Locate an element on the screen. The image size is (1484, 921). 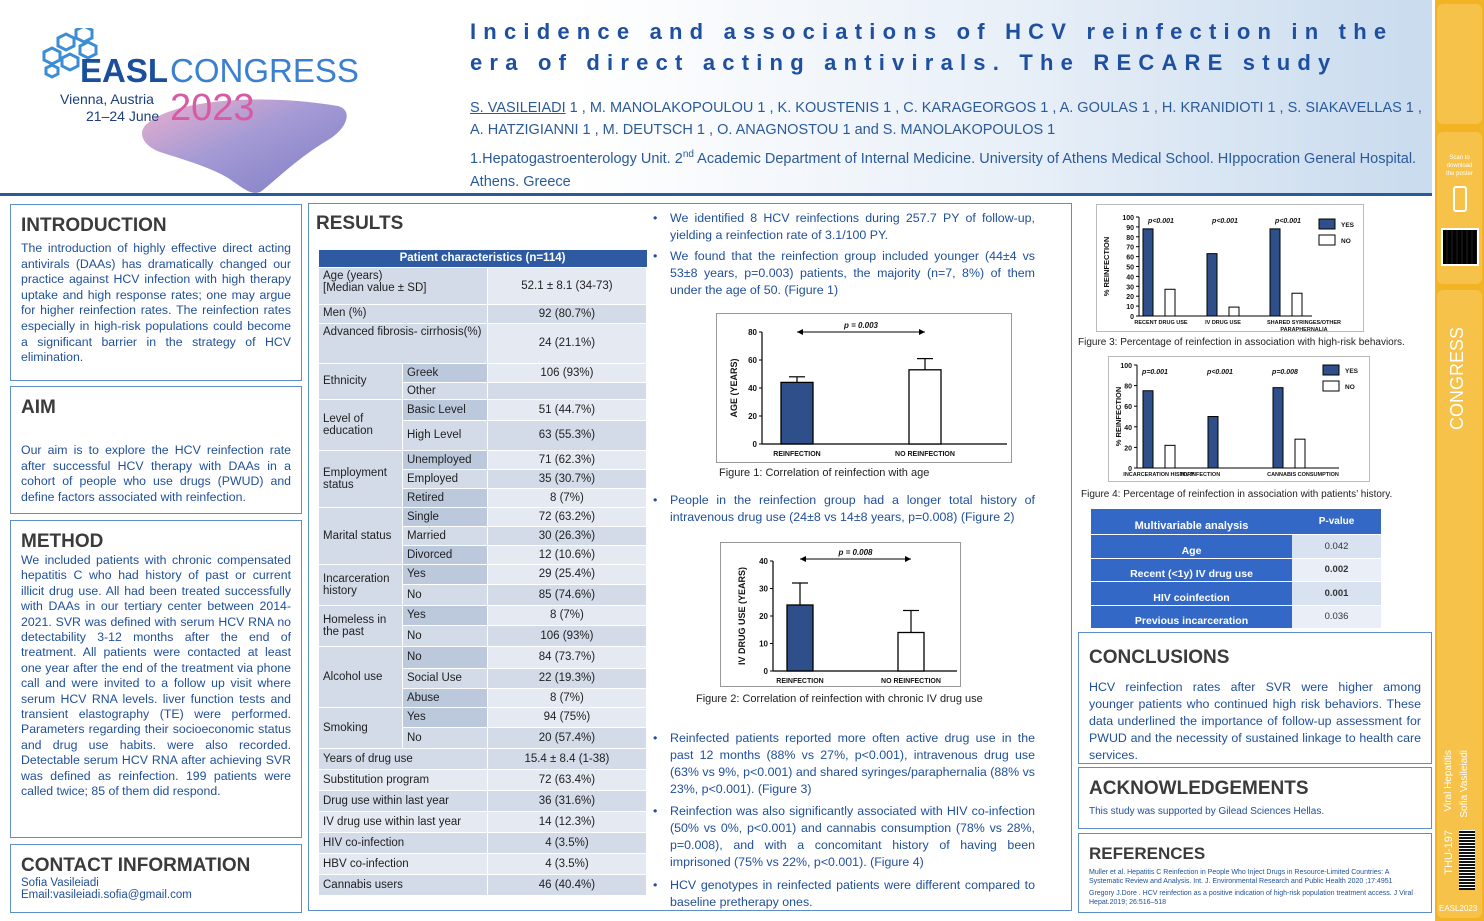
y-tick-label: 10 is located at coordinates (1130, 307).